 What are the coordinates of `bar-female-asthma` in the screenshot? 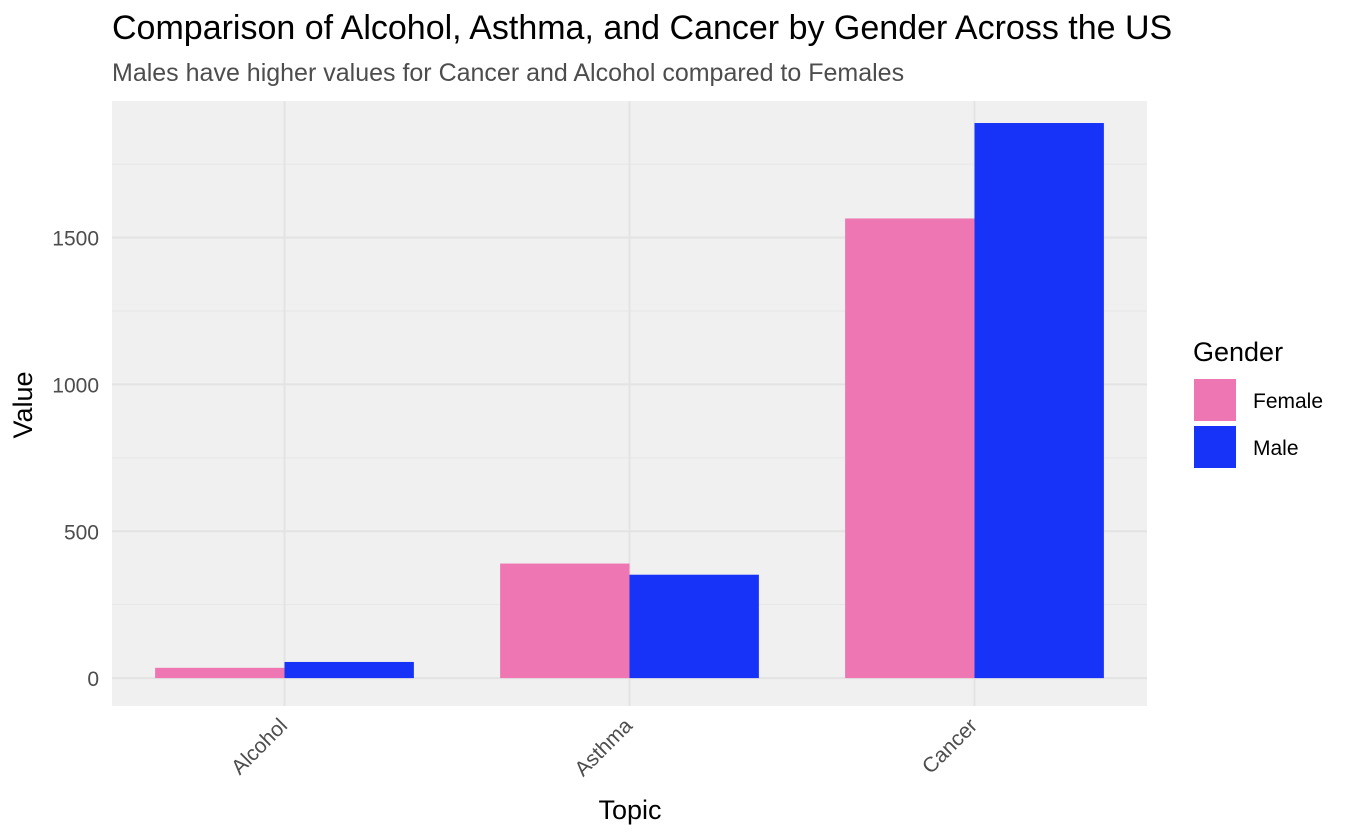 It's located at (565, 621).